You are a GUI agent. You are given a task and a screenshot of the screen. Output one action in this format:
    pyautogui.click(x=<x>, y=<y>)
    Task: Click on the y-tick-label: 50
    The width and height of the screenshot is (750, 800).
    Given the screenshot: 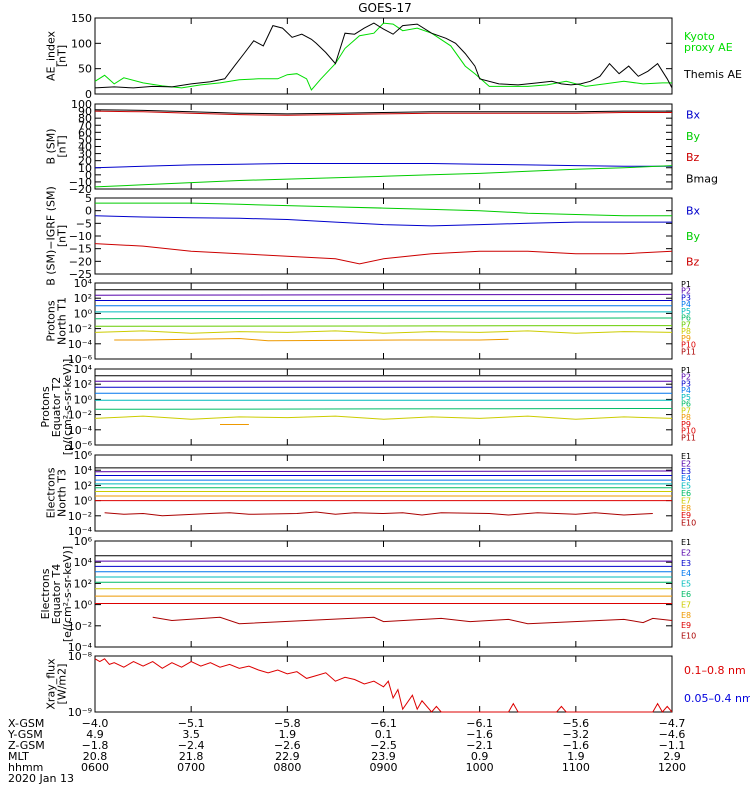 What is the action you would take?
    pyautogui.click(x=85, y=139)
    